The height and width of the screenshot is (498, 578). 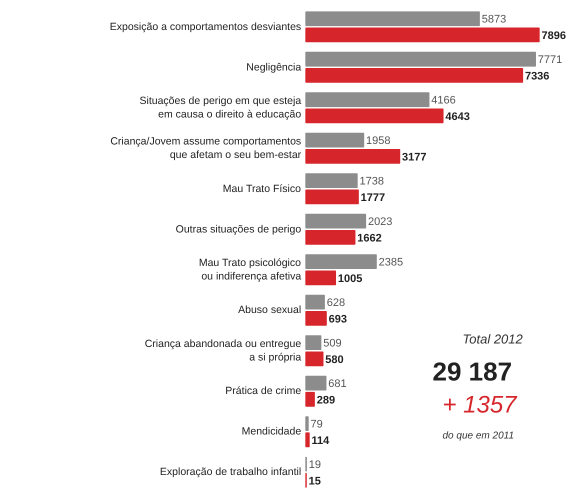 I want to click on data-label: 681, so click(x=337, y=384).